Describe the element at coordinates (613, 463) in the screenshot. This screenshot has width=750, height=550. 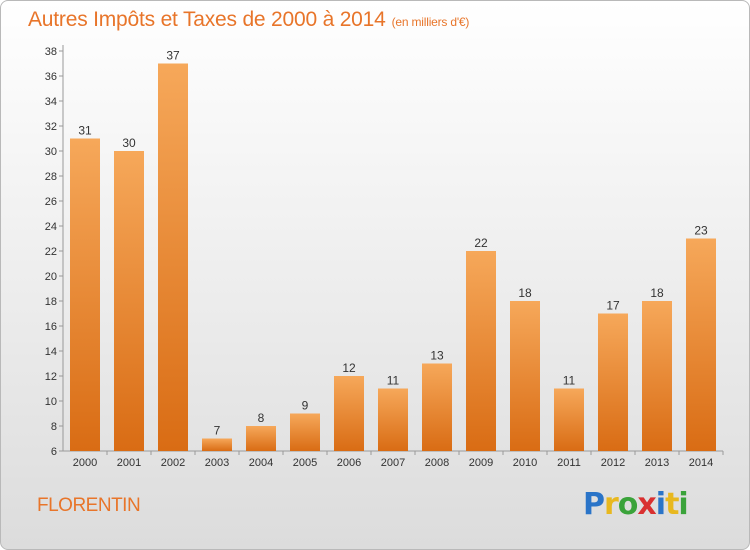
I see `x-tick-label: 2012` at that location.